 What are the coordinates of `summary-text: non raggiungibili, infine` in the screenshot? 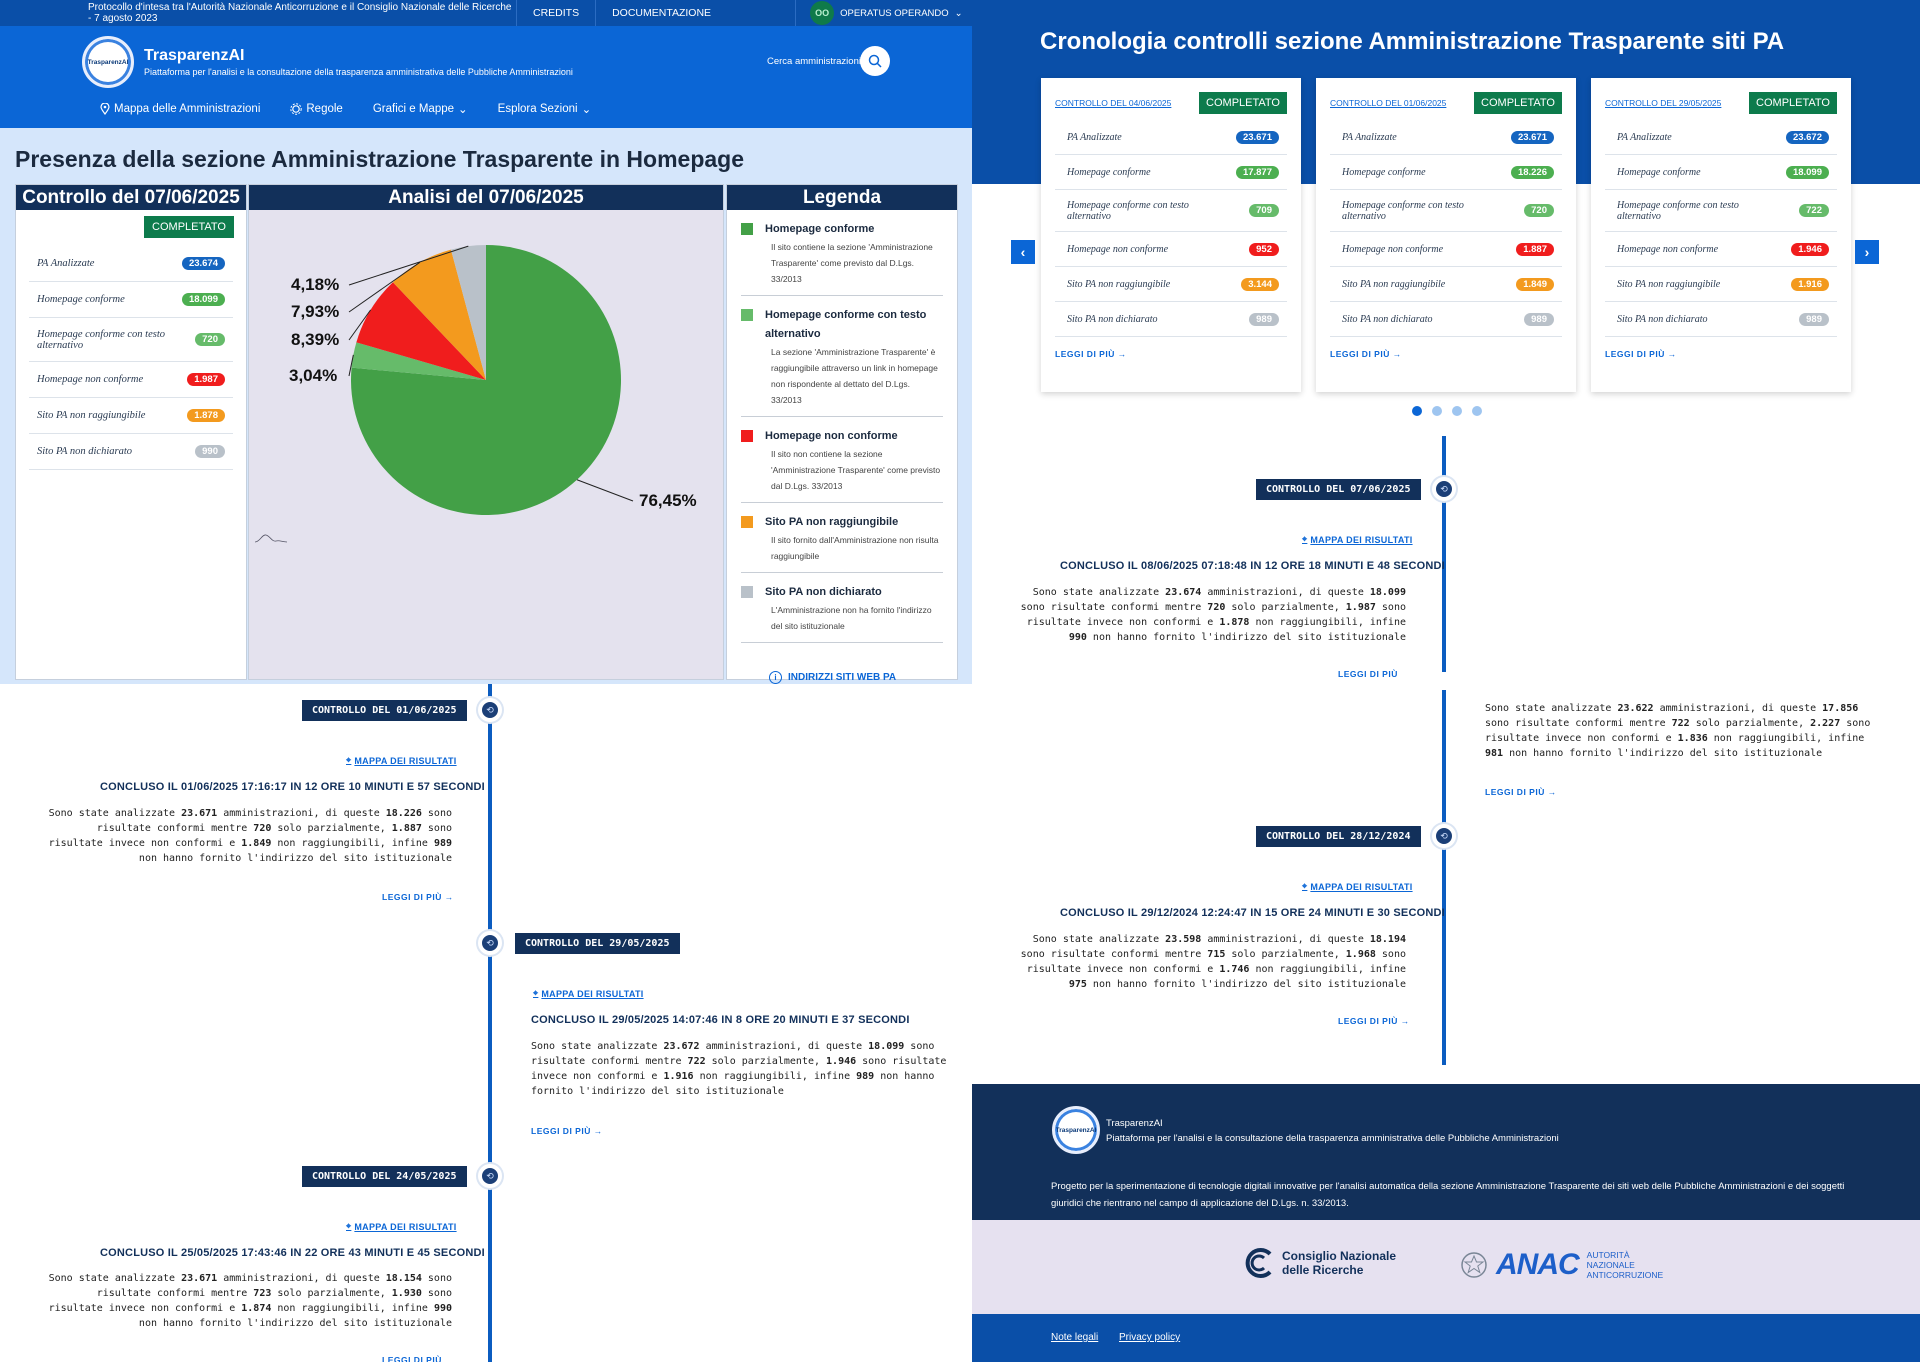 It's located at (352, 1308).